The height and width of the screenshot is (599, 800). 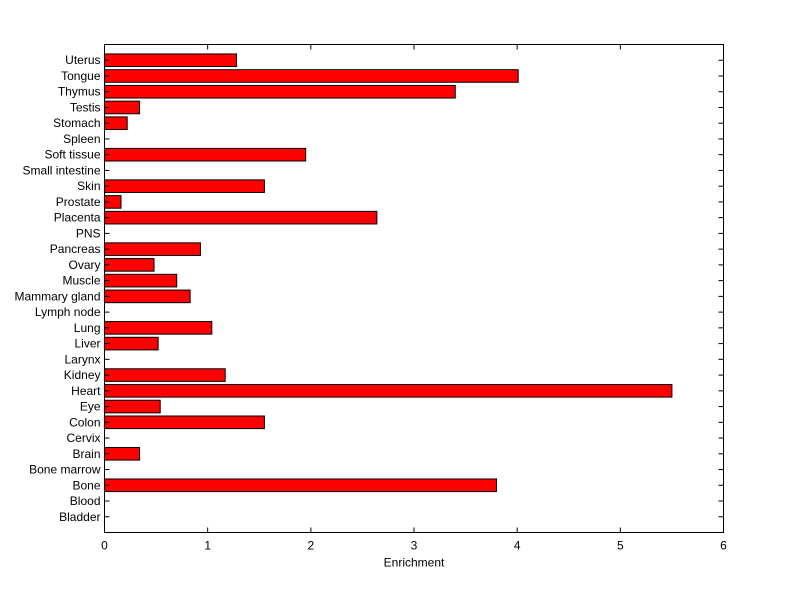 I want to click on y-tick-label-cervix: Cervix, so click(x=83, y=438).